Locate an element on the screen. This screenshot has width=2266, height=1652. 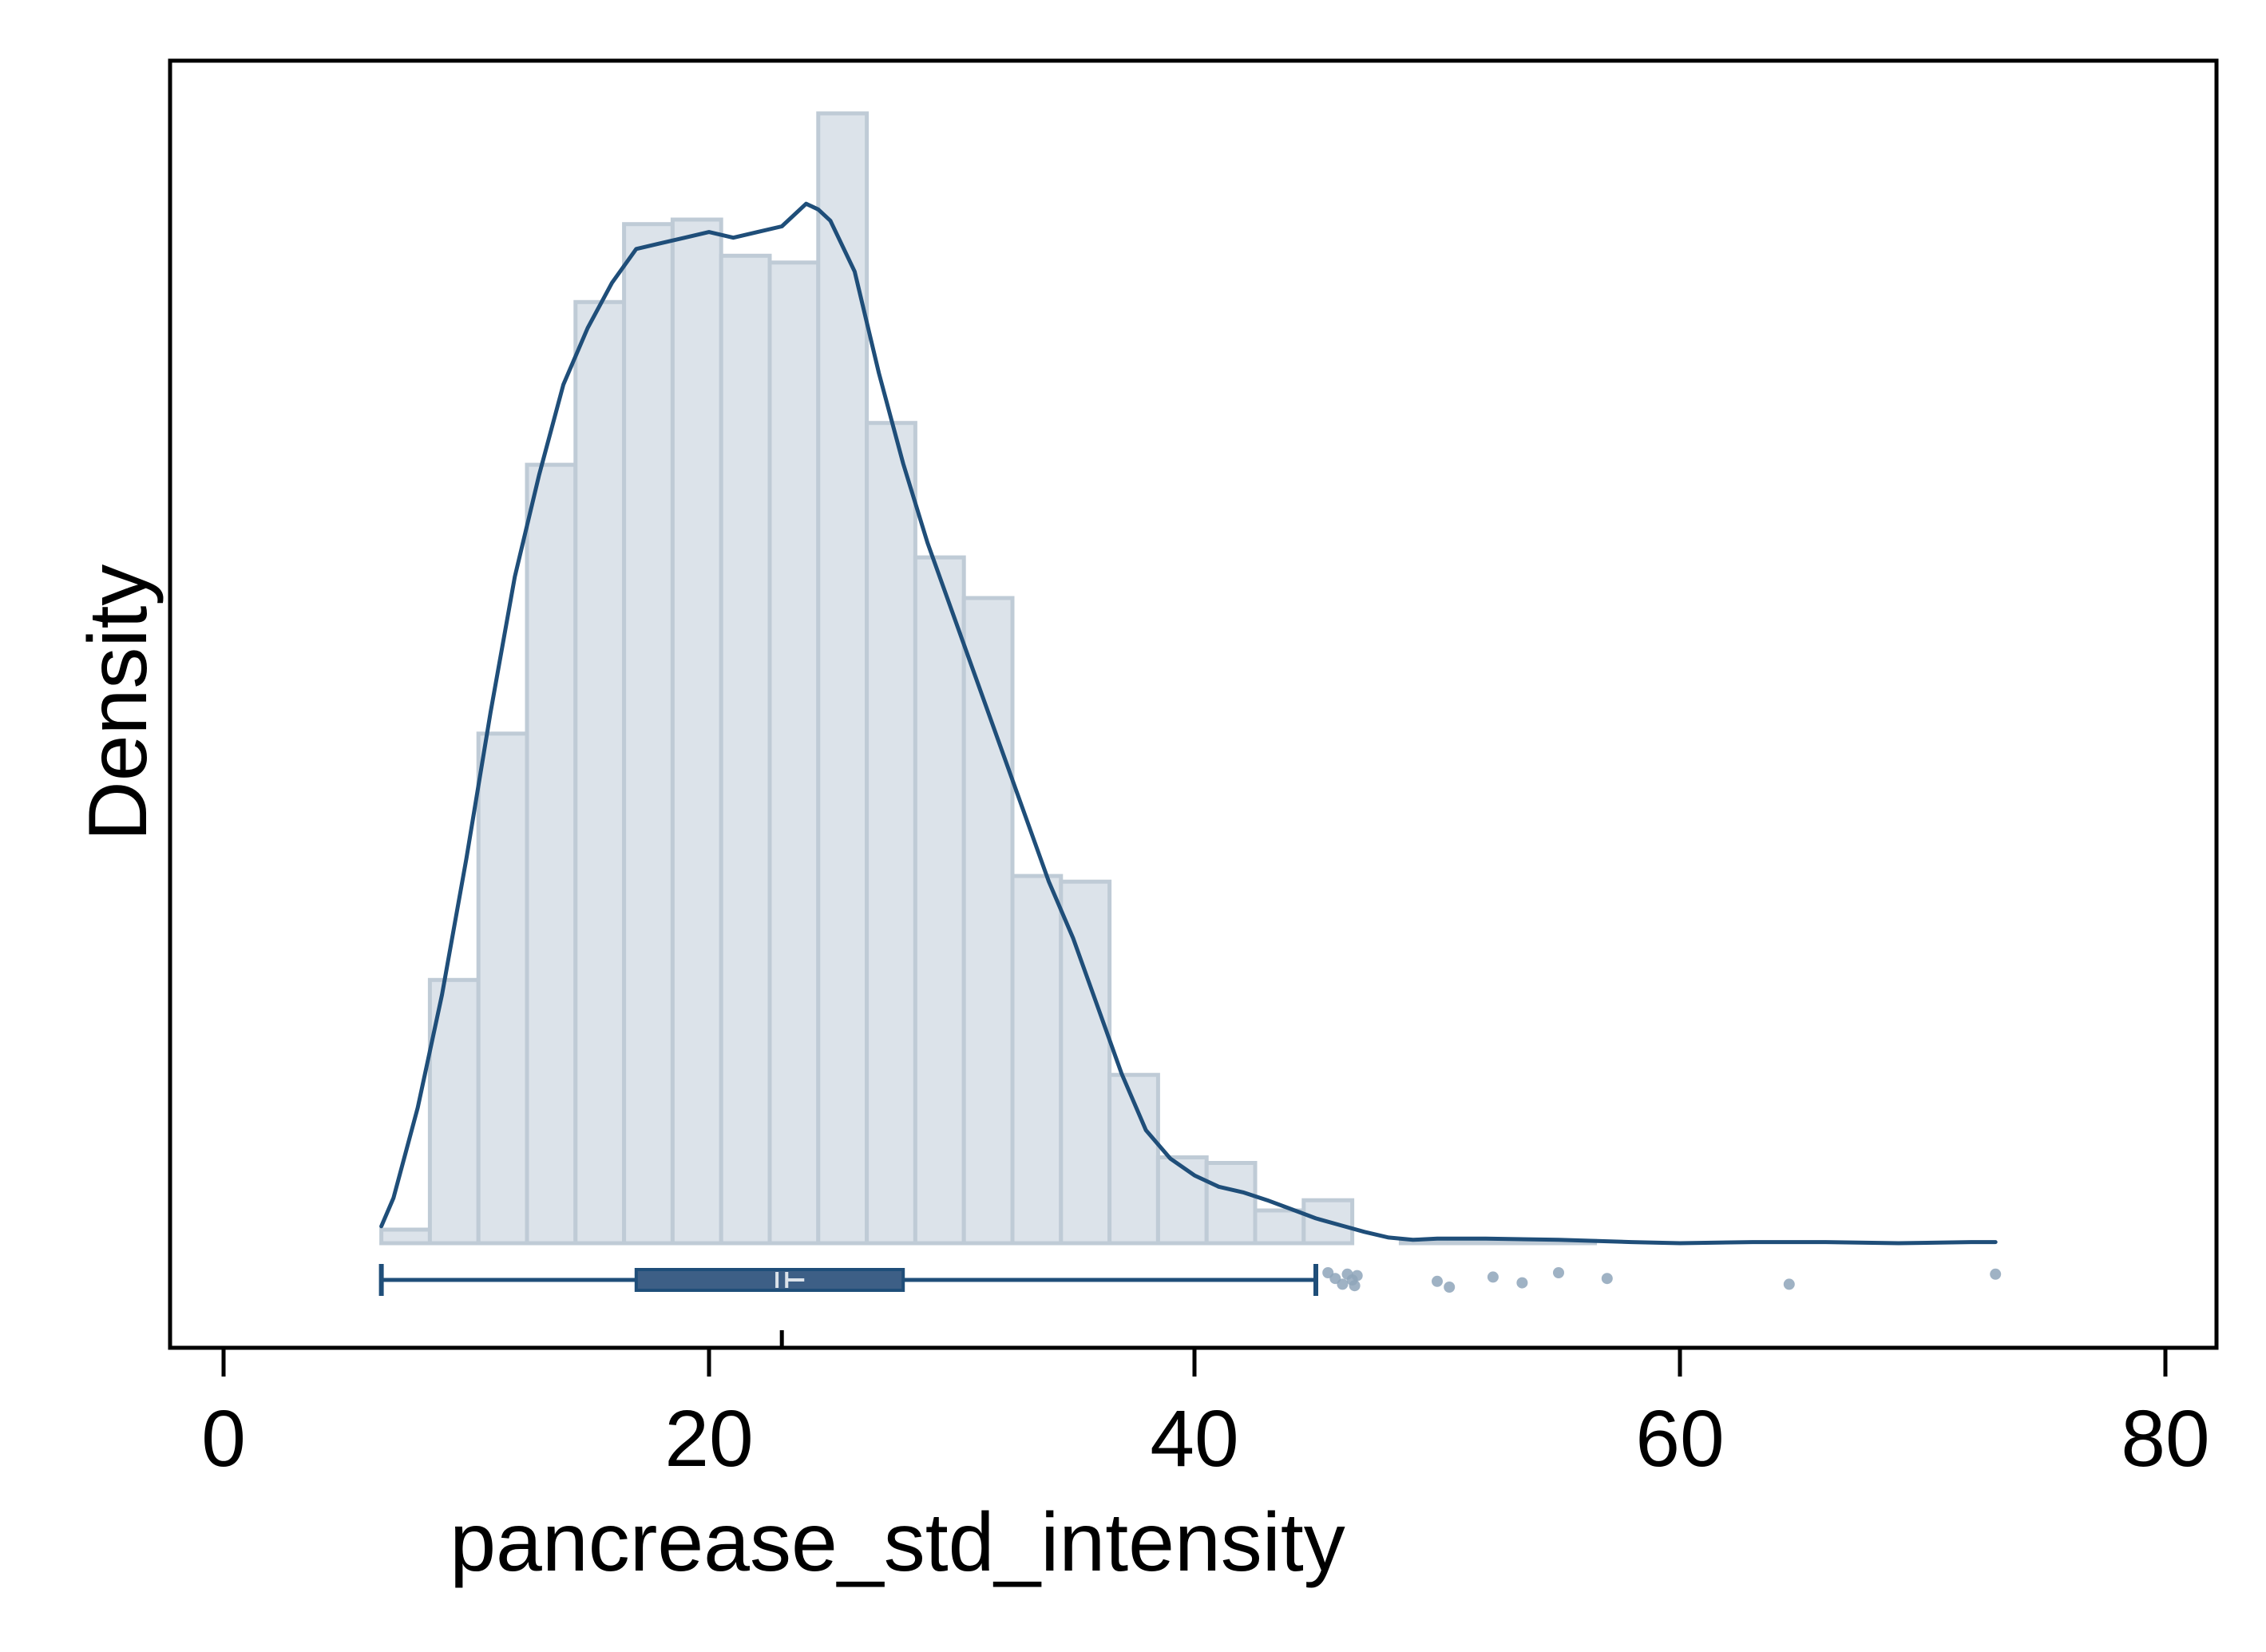
x-axis-label: pancrease_std_intensity is located at coordinates (897, 1542).